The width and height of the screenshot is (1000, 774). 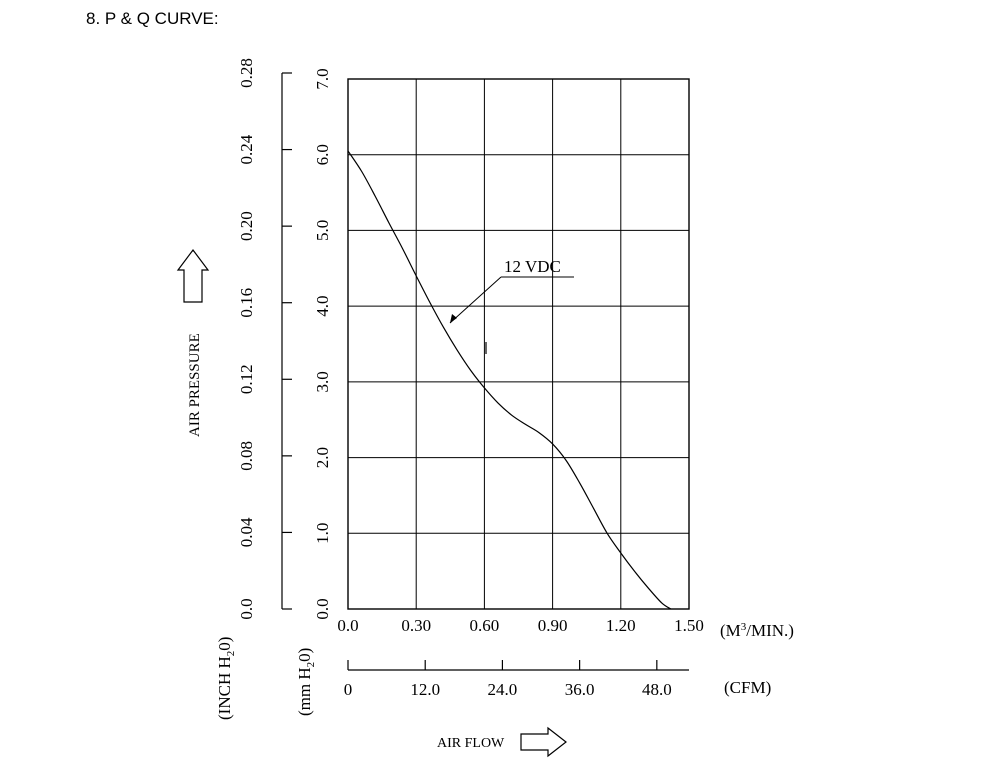 I want to click on y-axis-inch-h2o, so click(x=286, y=341).